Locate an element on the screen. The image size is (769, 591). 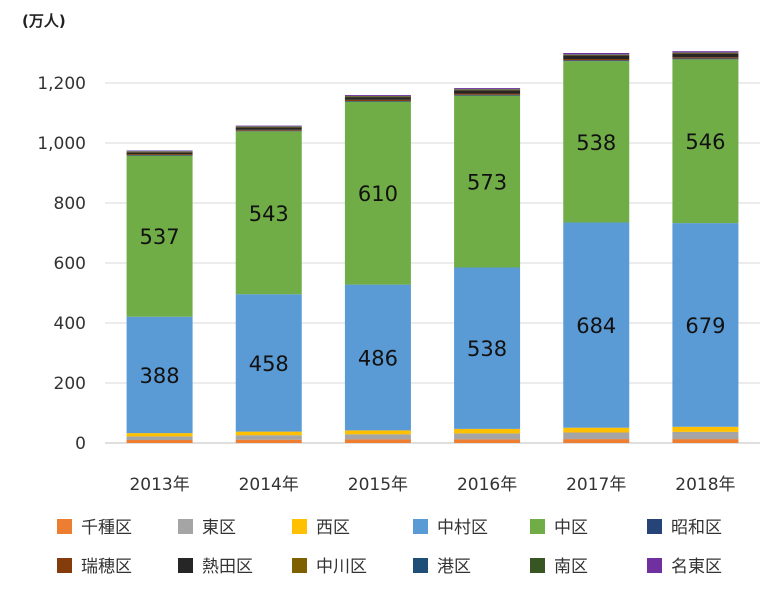
legend-label: 中川区 is located at coordinates (341, 567).